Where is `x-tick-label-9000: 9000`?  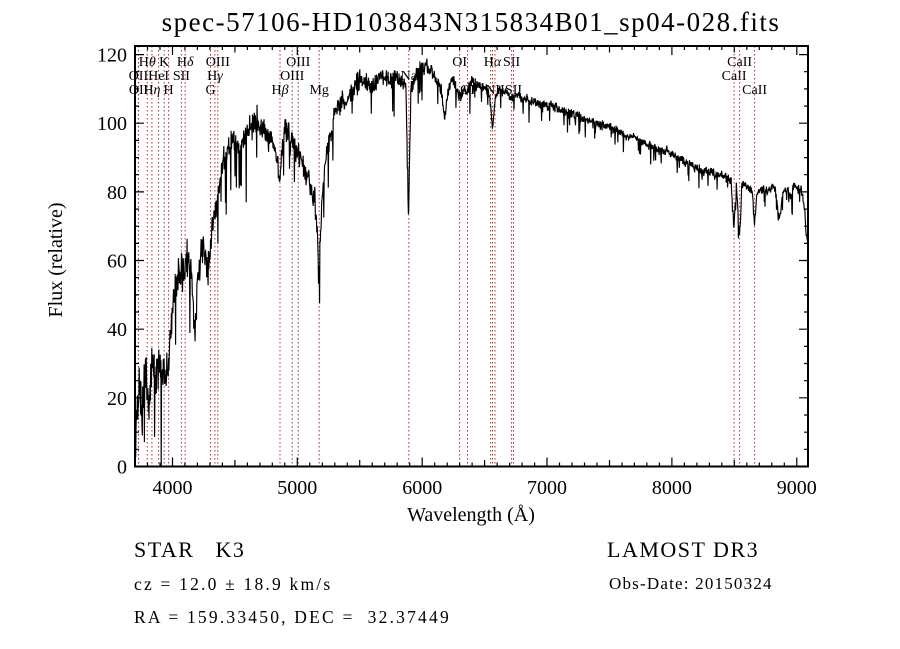
x-tick-label-9000: 9000 is located at coordinates (797, 488).